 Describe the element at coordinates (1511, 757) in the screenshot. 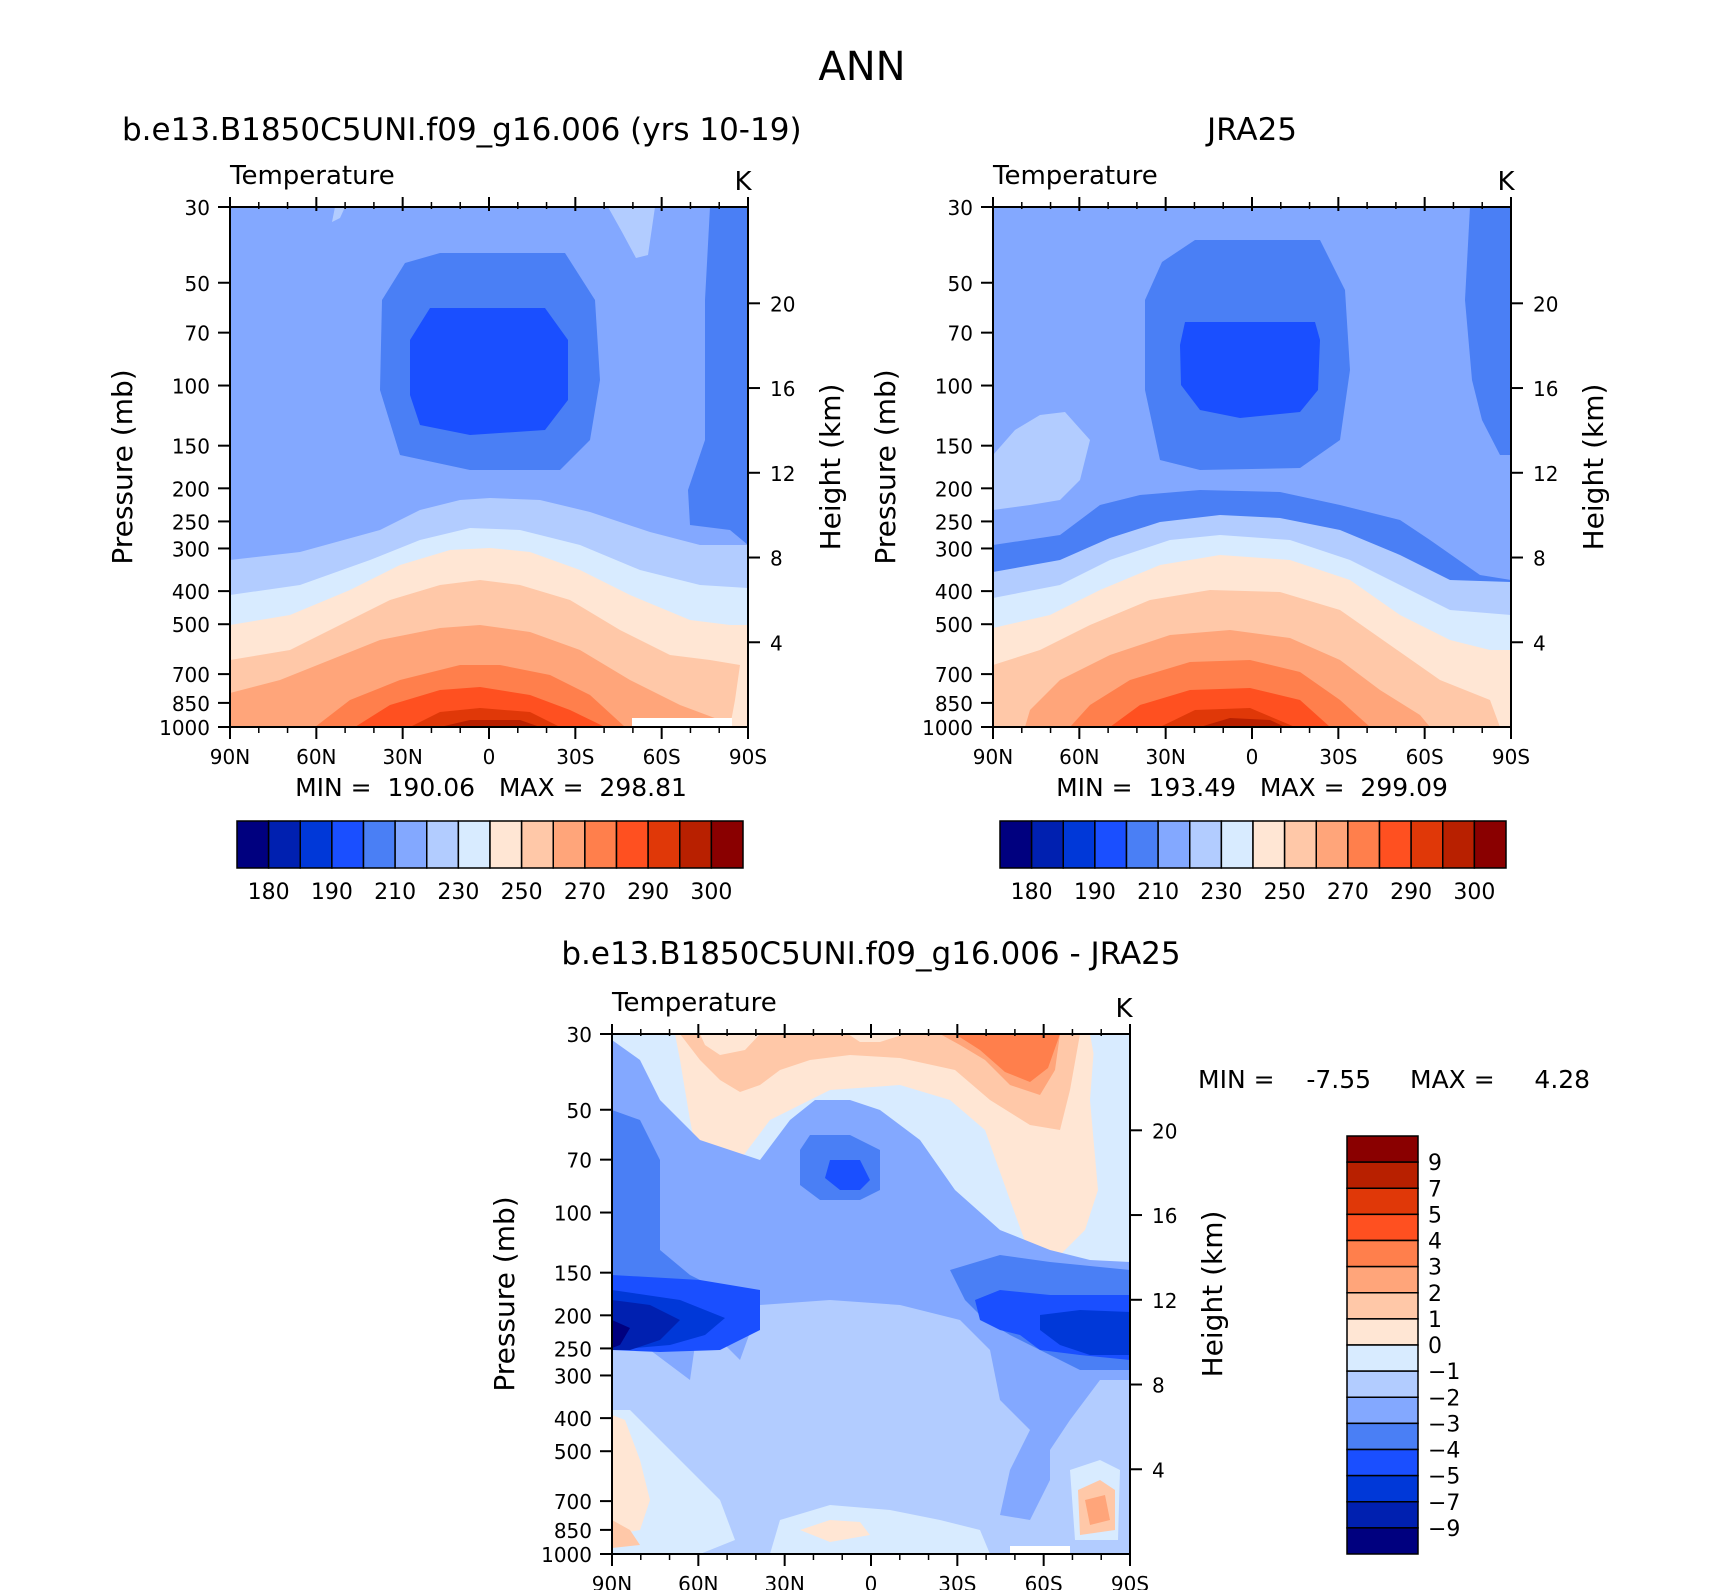

I see `lat-tick-label: 90S` at that location.